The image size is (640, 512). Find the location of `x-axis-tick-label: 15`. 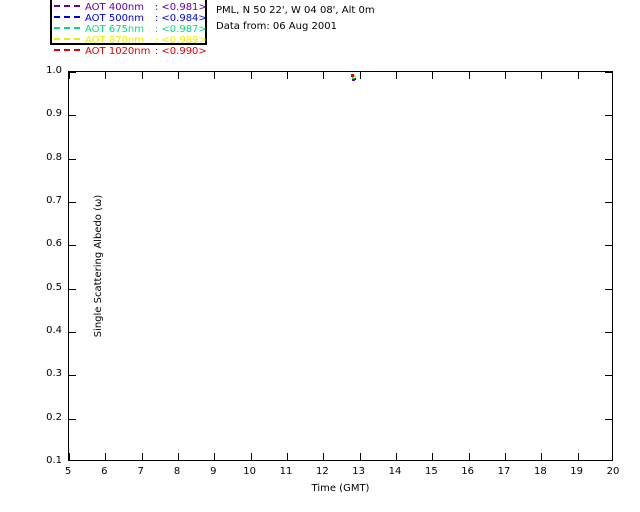

x-axis-tick-label: 15 is located at coordinates (431, 471).